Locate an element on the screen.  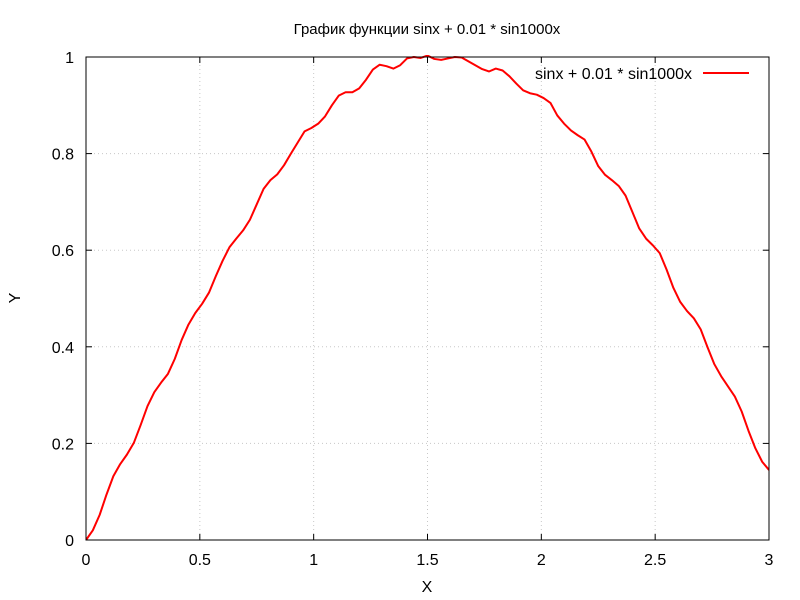
x-tick-label: 0 is located at coordinates (86, 560).